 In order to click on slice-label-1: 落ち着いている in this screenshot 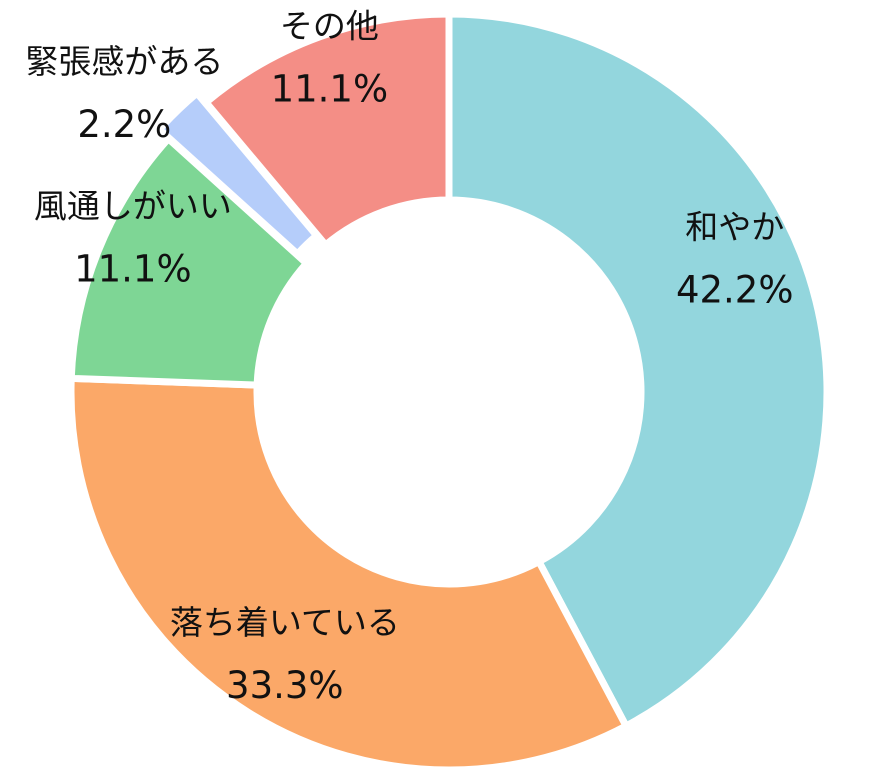, I will do `click(285, 622)`.